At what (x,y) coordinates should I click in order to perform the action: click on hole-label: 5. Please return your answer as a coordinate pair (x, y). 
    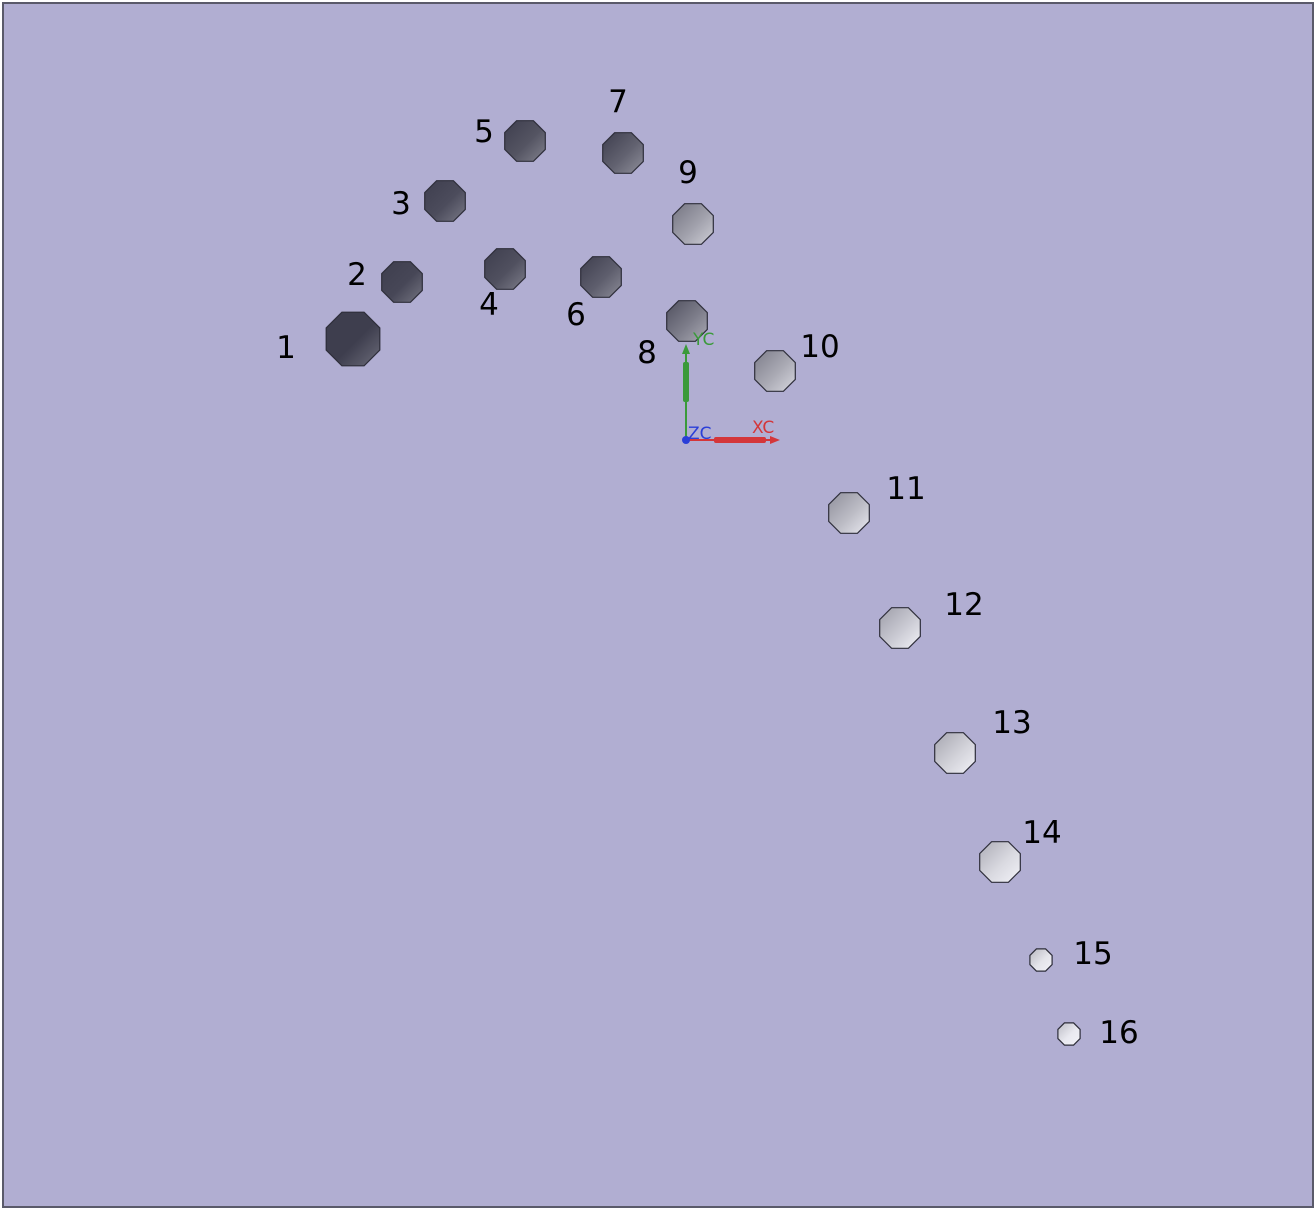
    Looking at the image, I should click on (484, 132).